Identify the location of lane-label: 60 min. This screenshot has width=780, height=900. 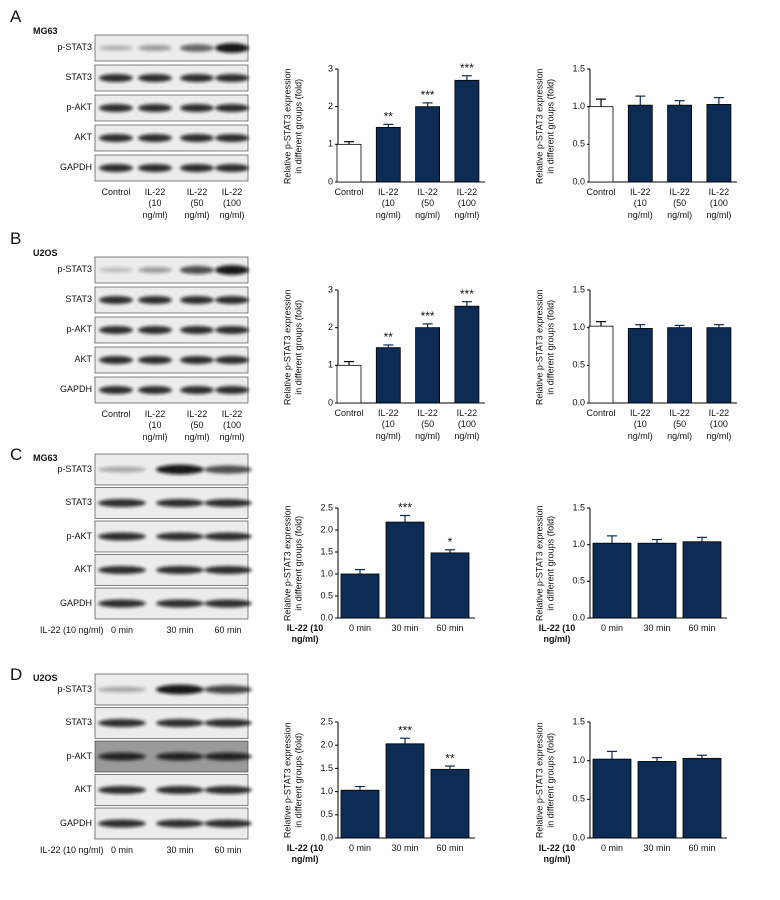
(228, 630).